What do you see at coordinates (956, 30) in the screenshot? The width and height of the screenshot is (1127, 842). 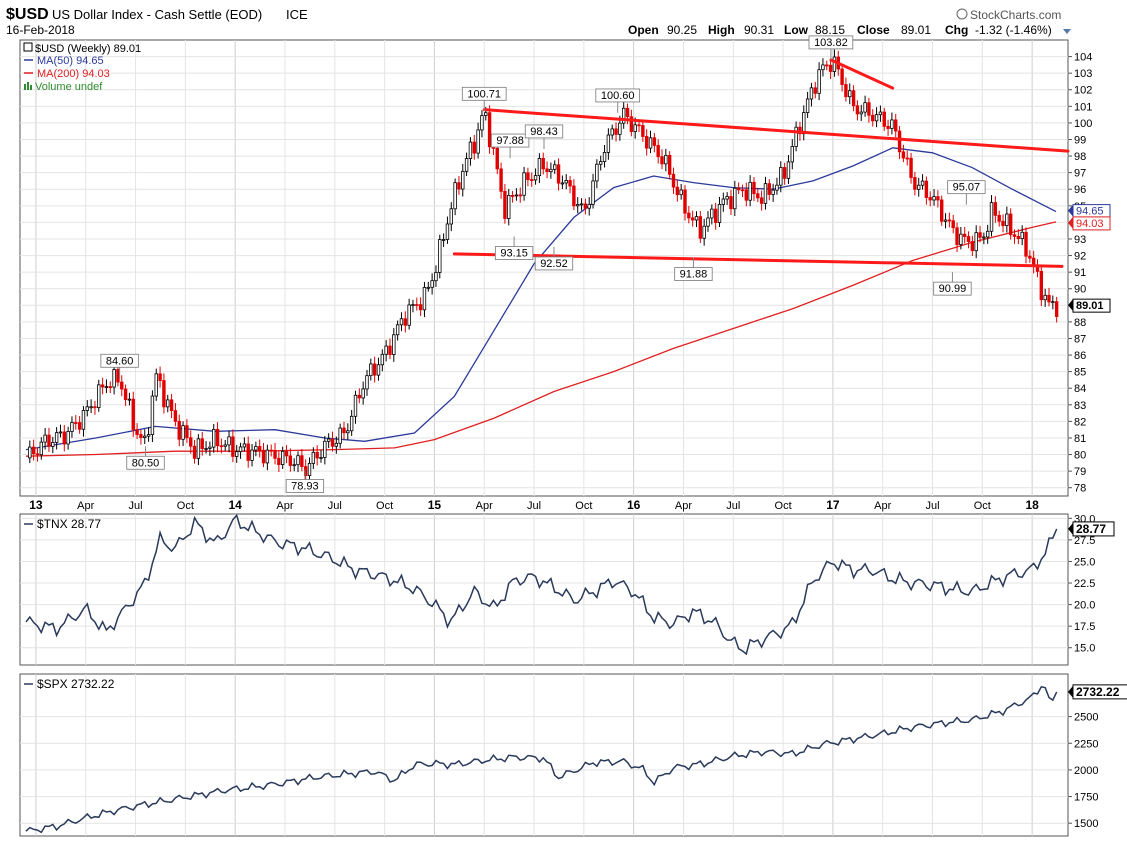 I see `chg-label: Chg` at bounding box center [956, 30].